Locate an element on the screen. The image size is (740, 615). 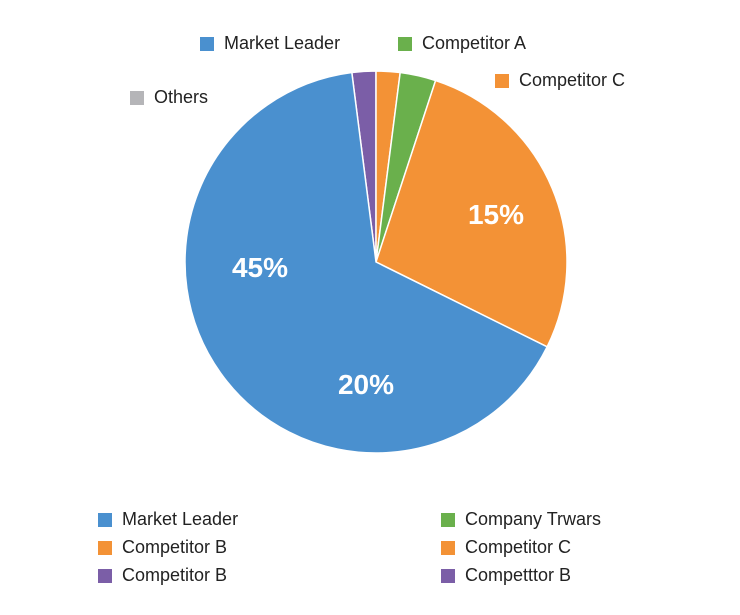
slice-labels: 45% 20% 15% is located at coordinates (378, 299).